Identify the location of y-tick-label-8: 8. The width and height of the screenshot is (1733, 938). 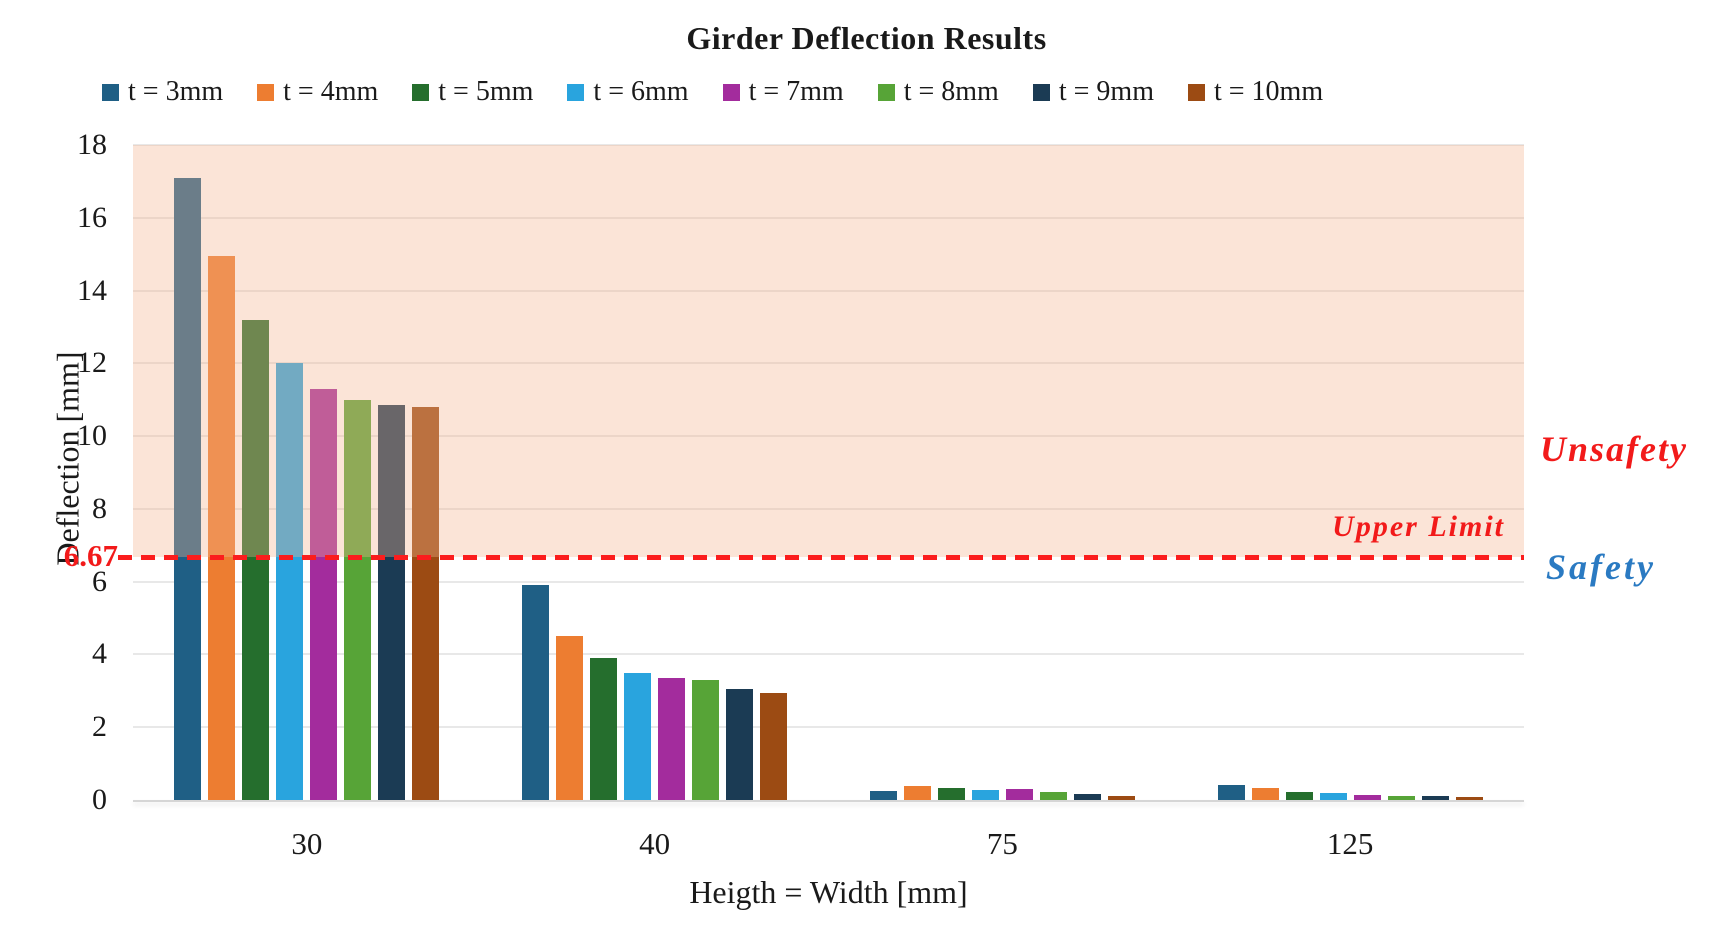
(99, 508).